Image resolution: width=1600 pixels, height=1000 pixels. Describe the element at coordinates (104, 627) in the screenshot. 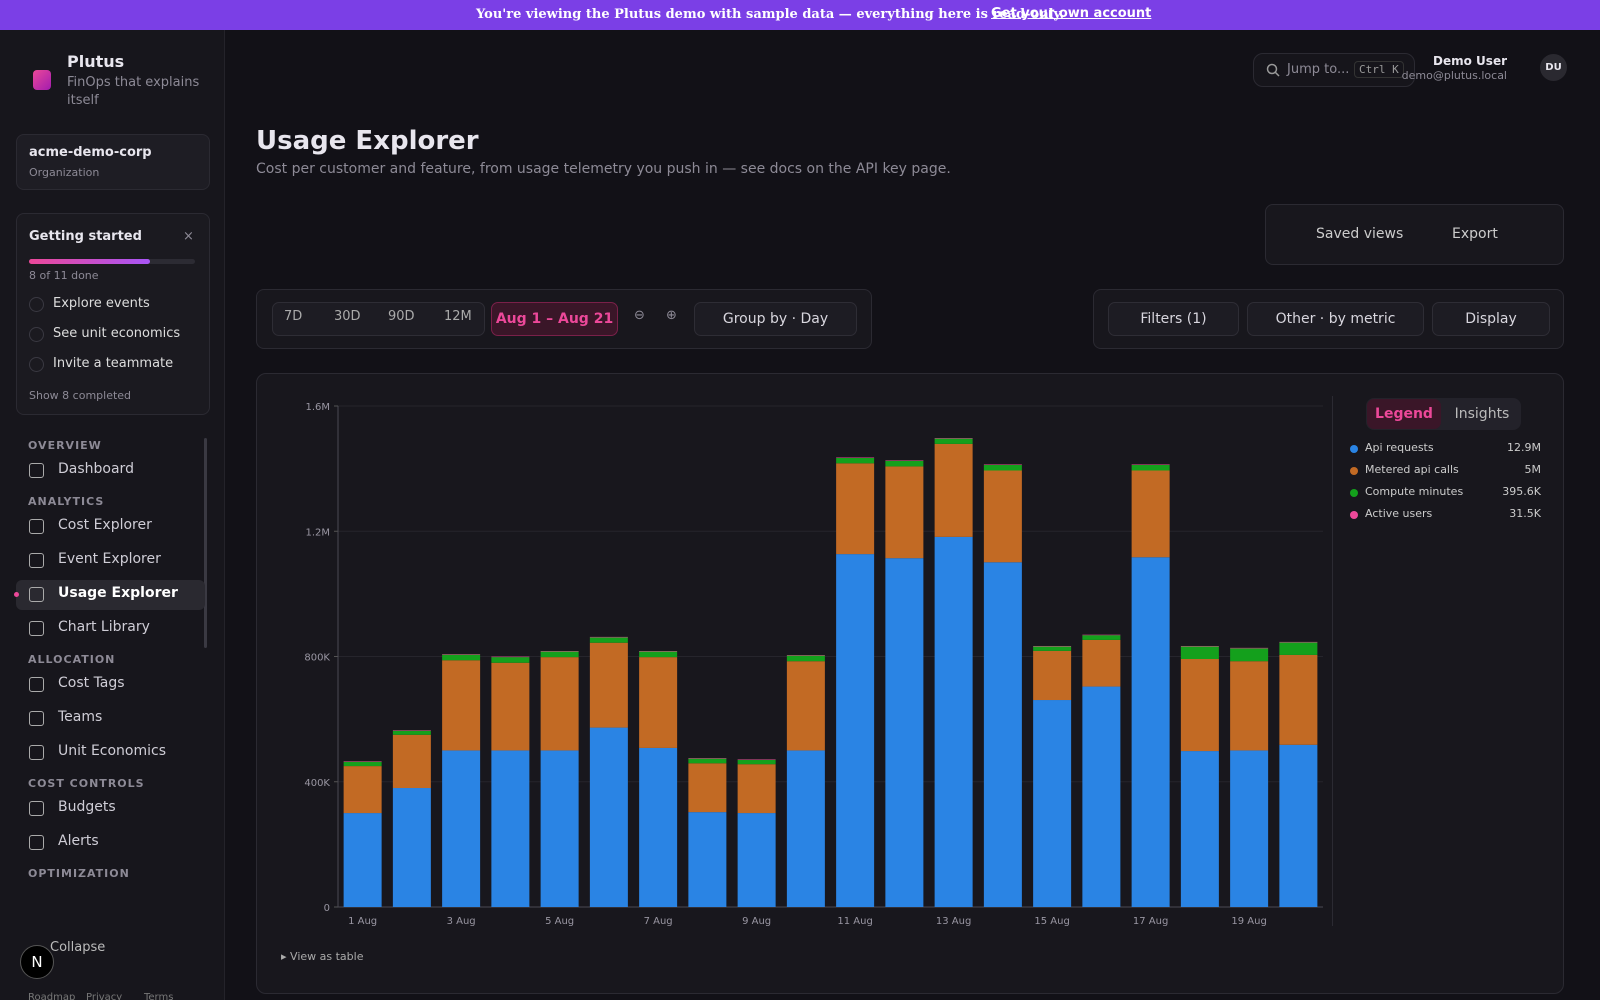

I see `nav-item: Chart Library` at that location.